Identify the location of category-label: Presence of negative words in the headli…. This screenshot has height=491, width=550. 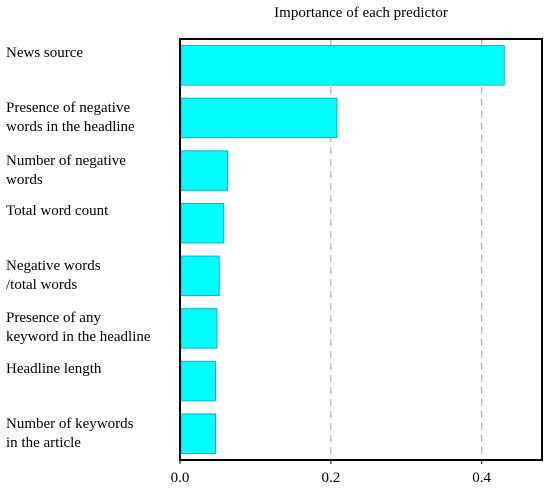
(70, 117).